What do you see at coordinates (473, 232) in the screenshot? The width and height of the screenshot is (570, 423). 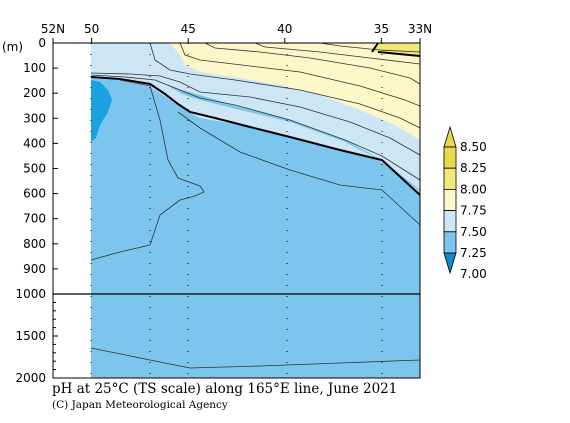 I see `colorbar-label: 7.50` at bounding box center [473, 232].